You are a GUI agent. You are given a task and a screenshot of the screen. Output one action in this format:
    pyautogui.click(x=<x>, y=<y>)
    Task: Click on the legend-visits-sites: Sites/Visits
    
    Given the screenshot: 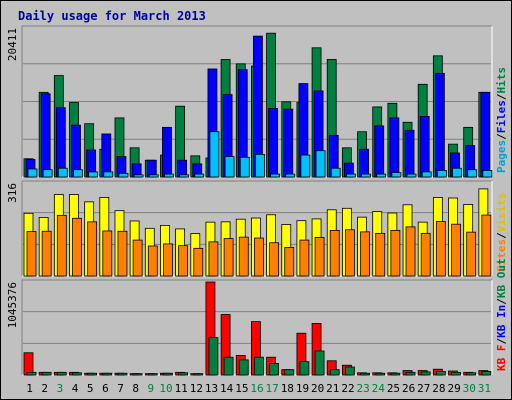 What is the action you would take?
    pyautogui.click(x=501, y=233)
    